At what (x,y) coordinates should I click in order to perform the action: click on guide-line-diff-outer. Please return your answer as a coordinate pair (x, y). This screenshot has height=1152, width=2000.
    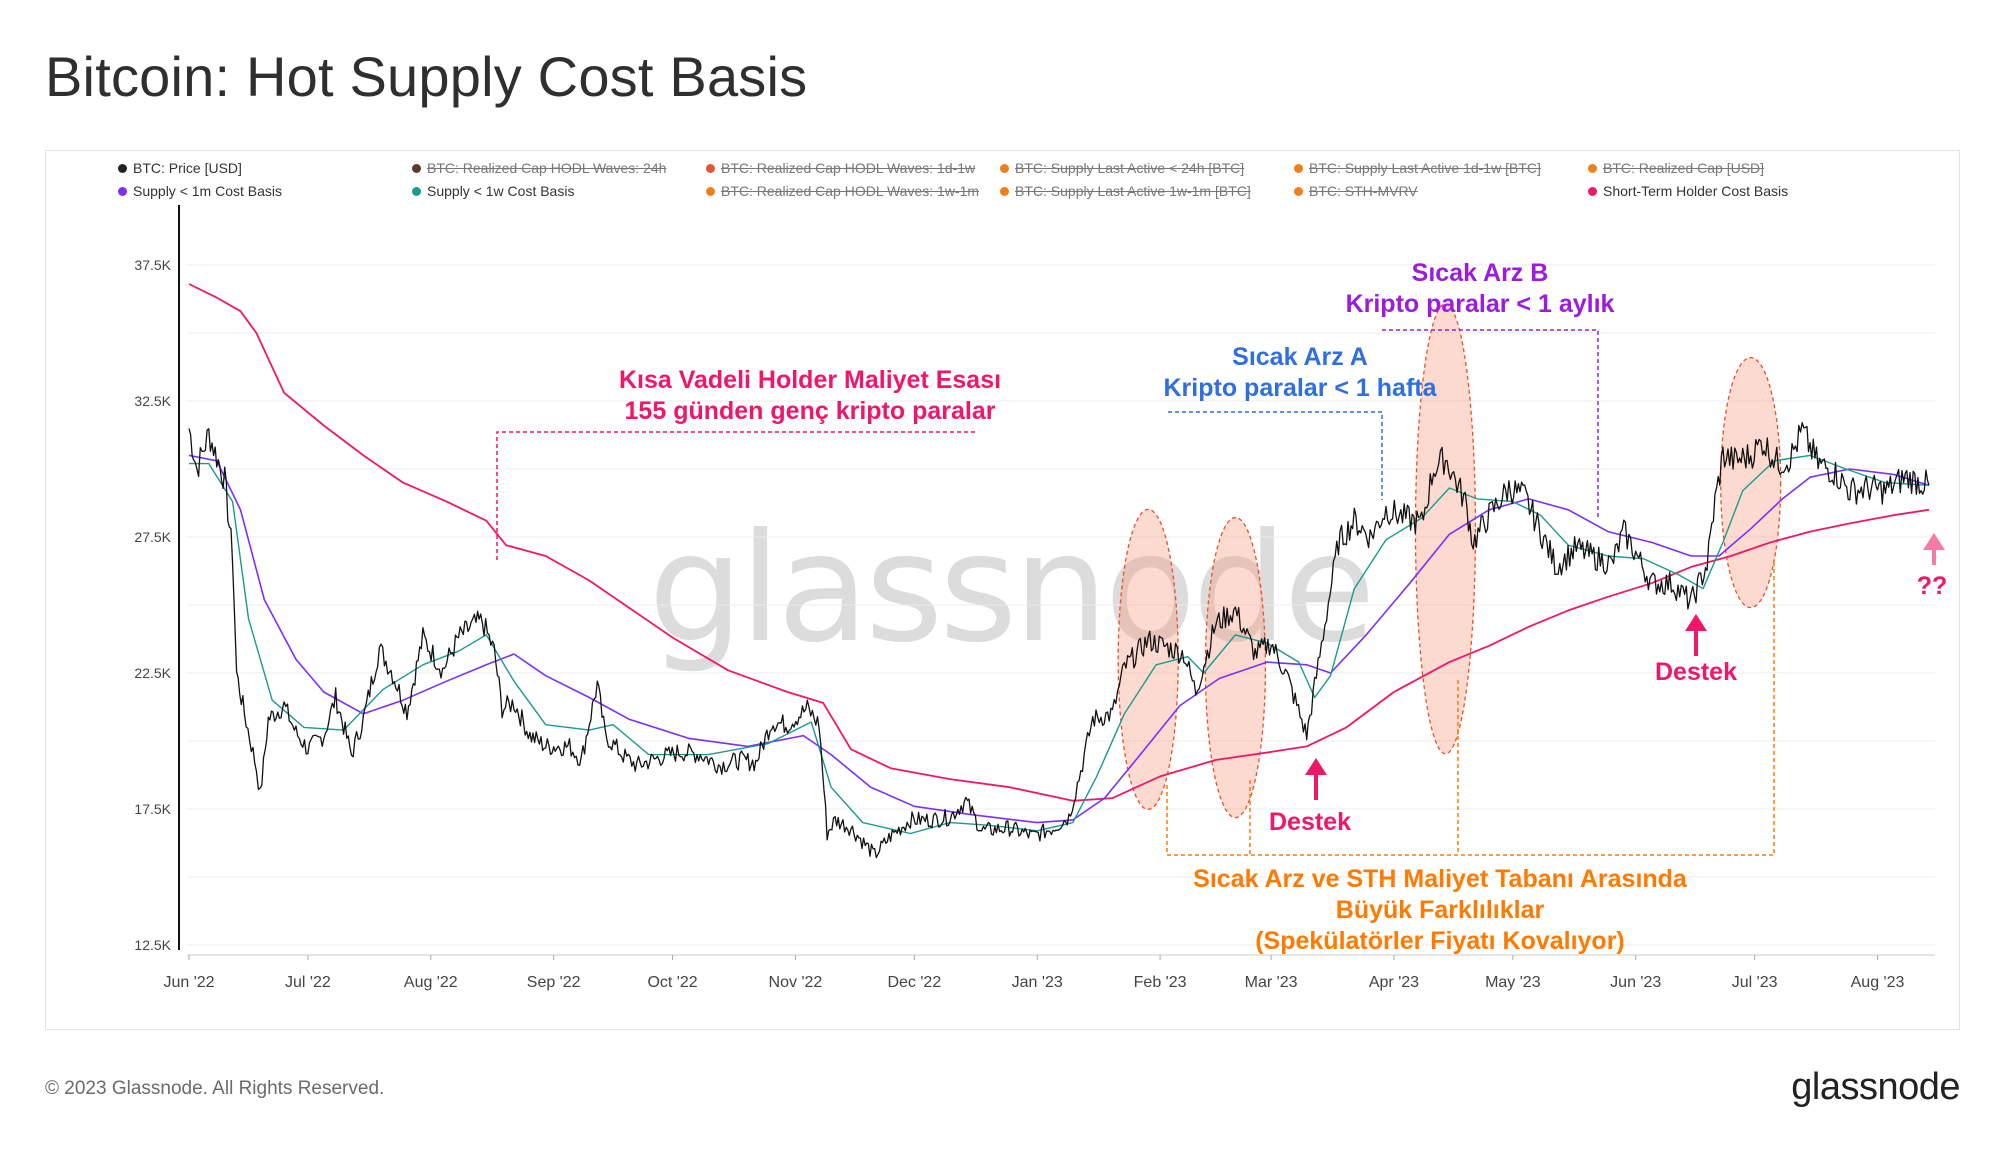
    Looking at the image, I should click on (1470, 708).